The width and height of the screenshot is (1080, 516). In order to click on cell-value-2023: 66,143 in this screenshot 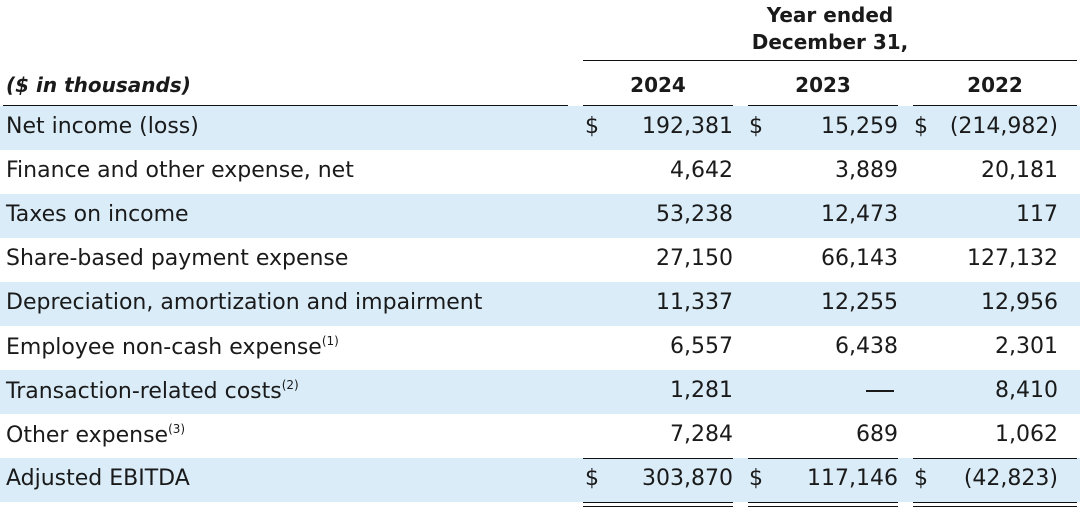, I will do `click(859, 258)`.